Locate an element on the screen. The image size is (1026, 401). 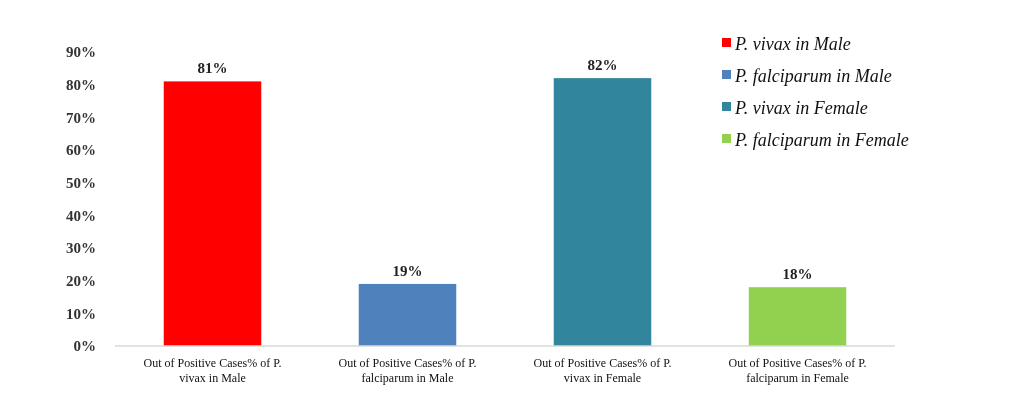
y-tick-label: 40% is located at coordinates (81, 215).